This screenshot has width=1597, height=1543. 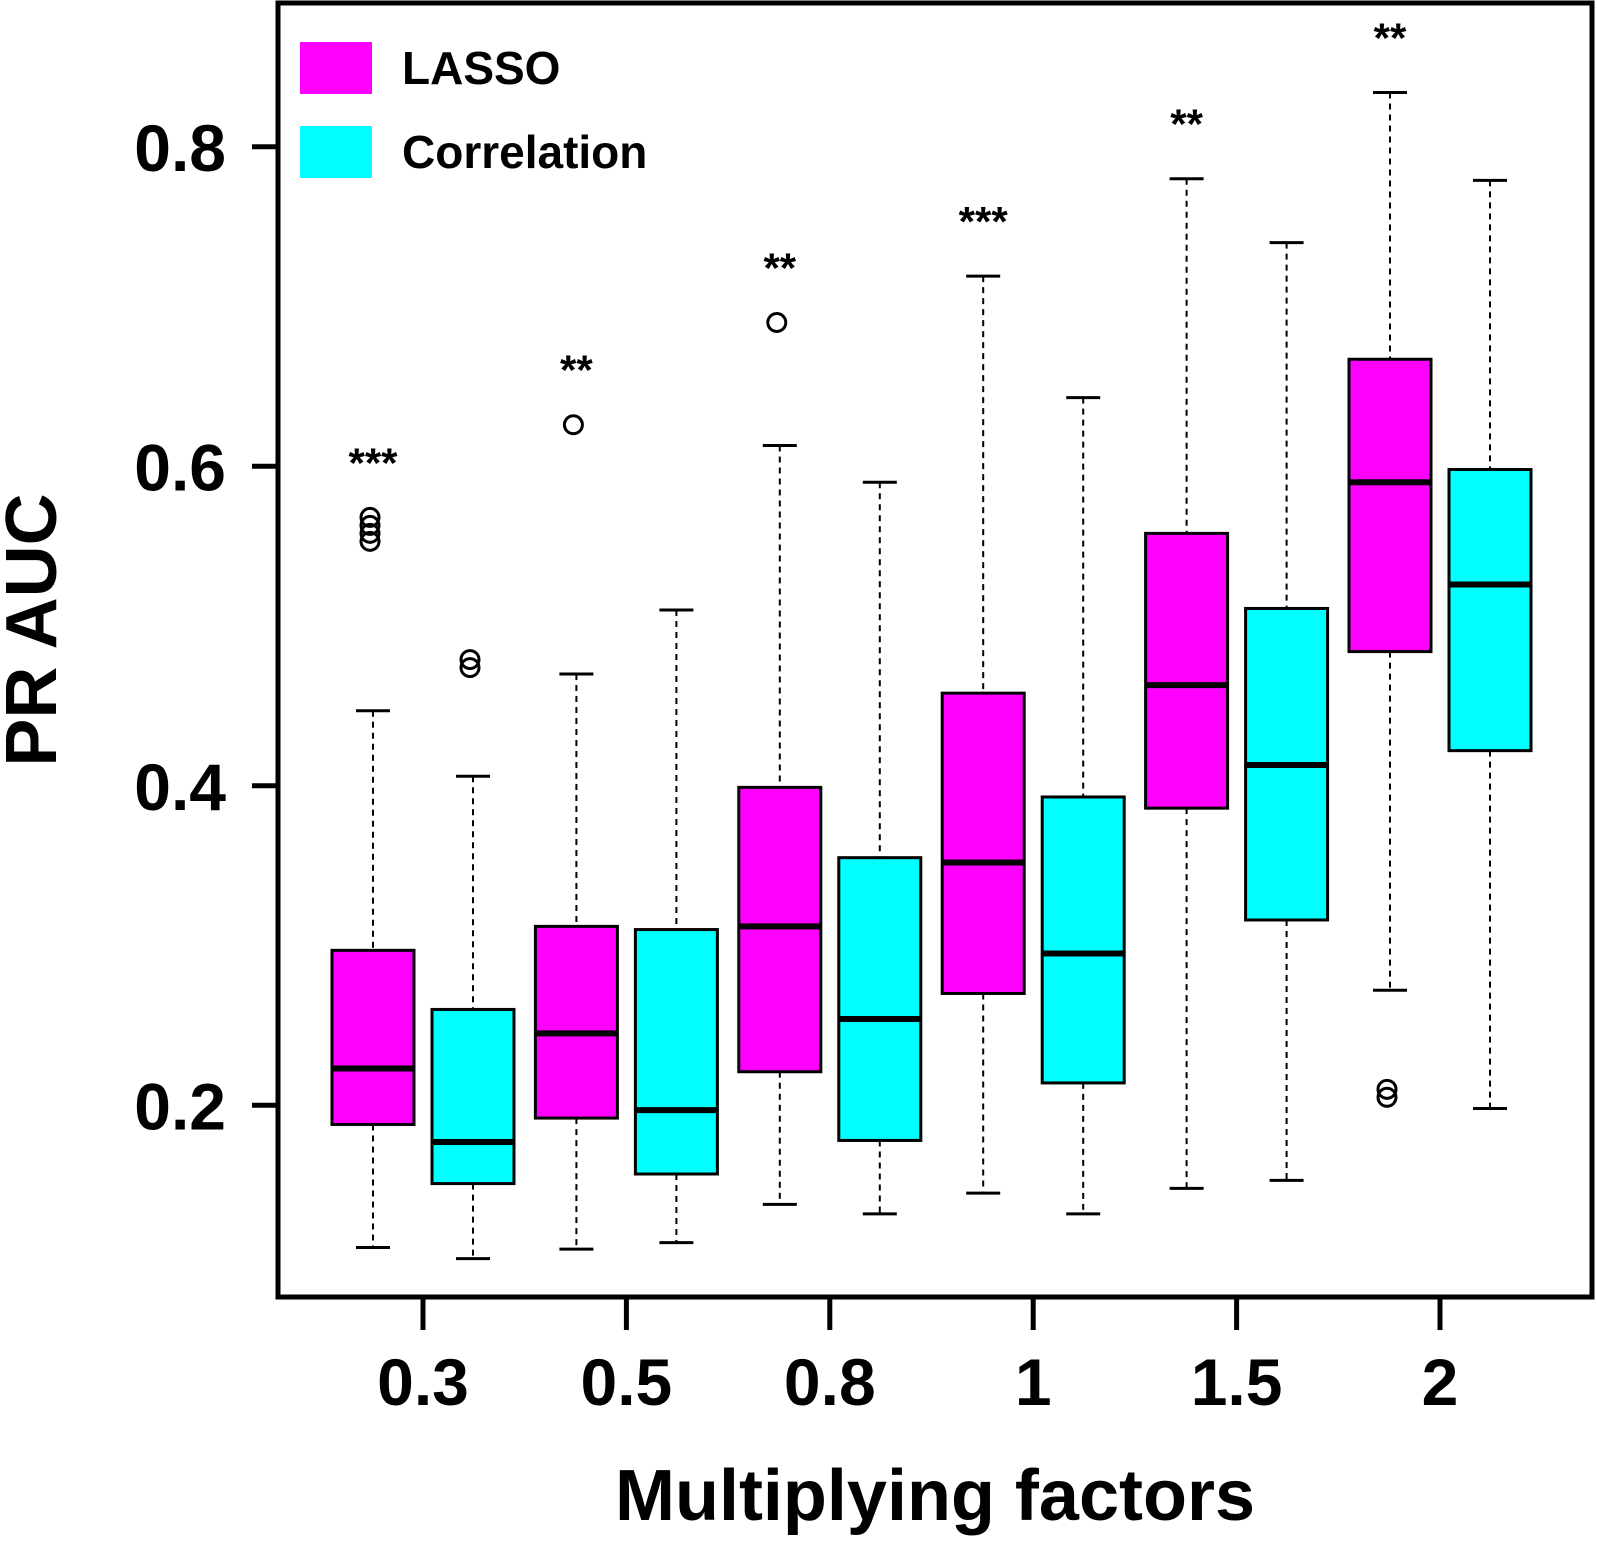 I want to click on y-tick-label-2: 0.6, so click(x=180, y=467).